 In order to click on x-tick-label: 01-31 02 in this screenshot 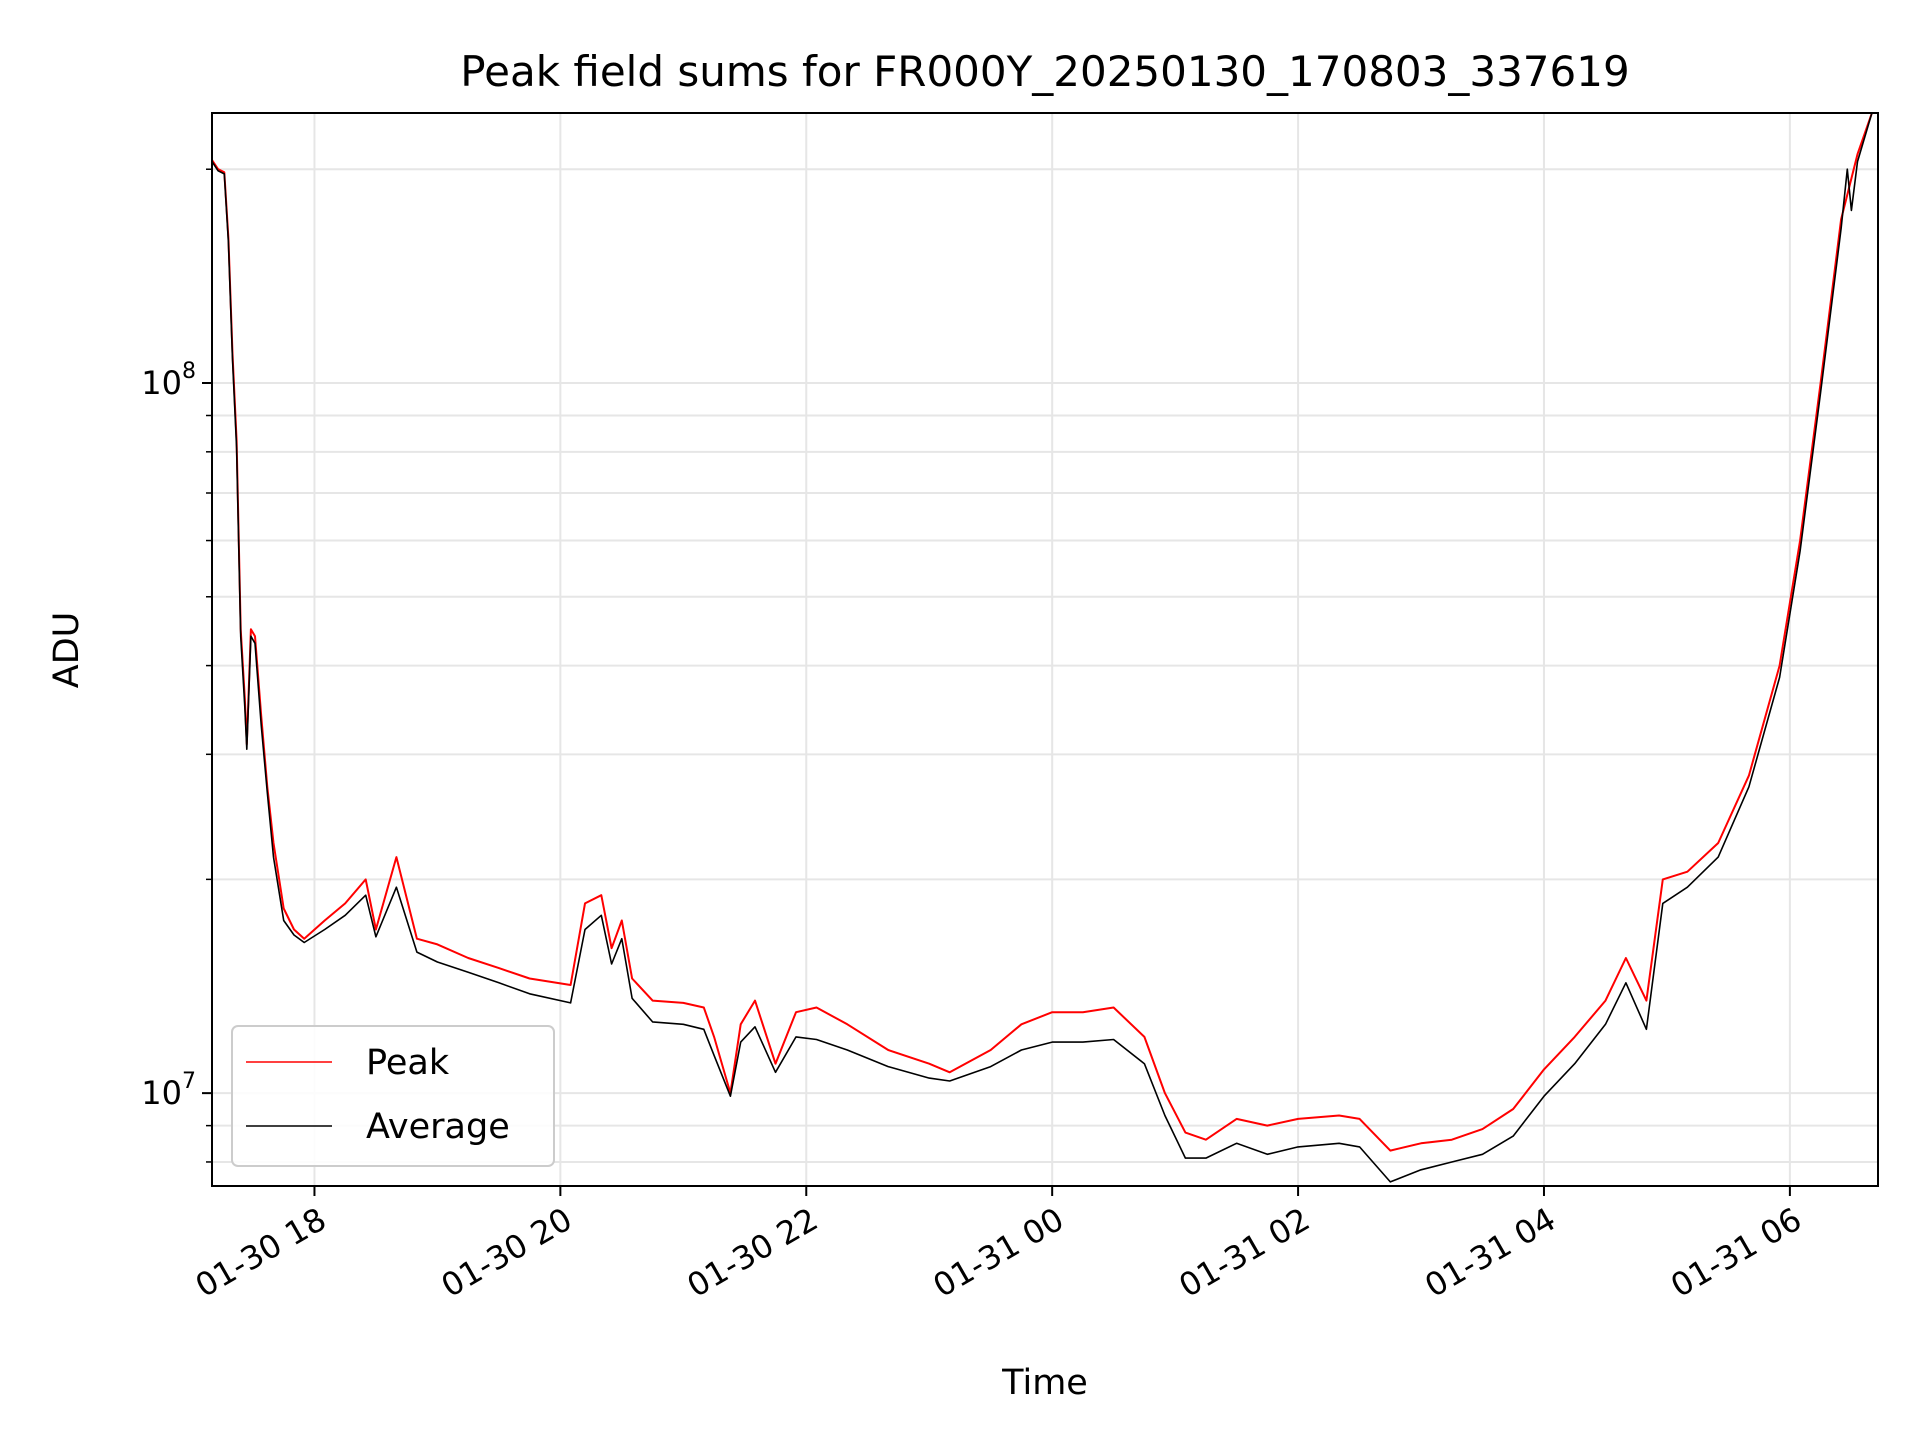, I will do `click(1244, 1252)`.